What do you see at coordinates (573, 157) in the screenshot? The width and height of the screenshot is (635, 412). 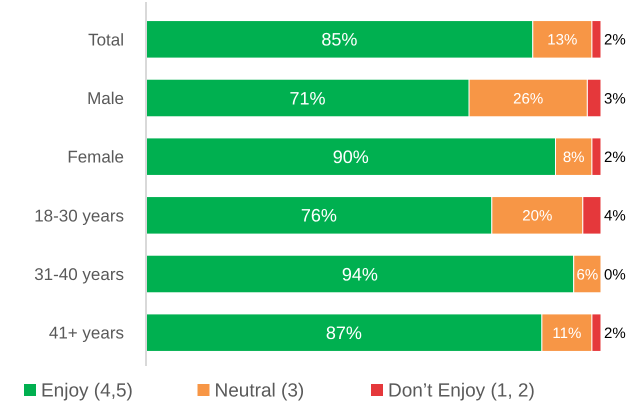 I see `data-label: 8%` at bounding box center [573, 157].